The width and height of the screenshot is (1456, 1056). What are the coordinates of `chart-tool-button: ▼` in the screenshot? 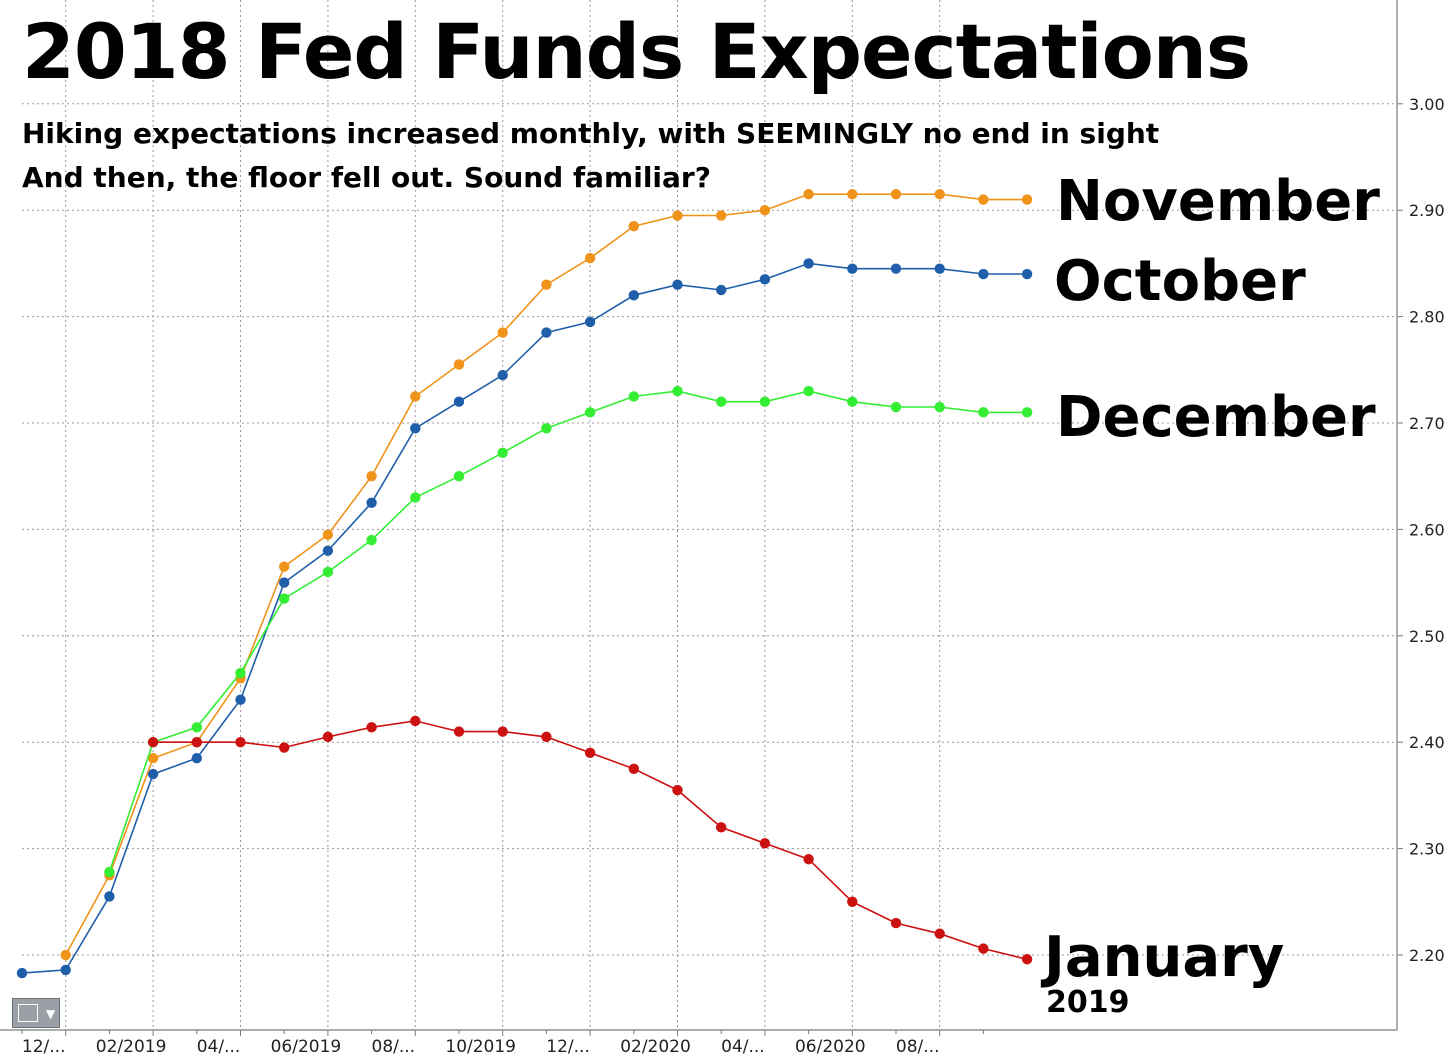 It's located at (36, 1013).